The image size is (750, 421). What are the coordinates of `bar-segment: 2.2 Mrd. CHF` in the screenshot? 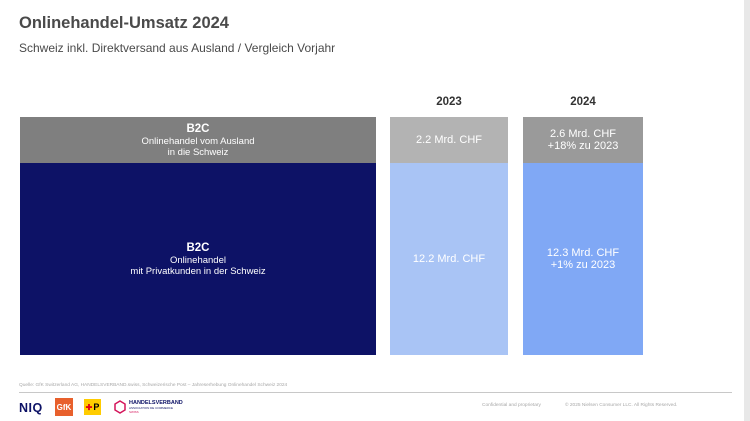 It's located at (449, 140).